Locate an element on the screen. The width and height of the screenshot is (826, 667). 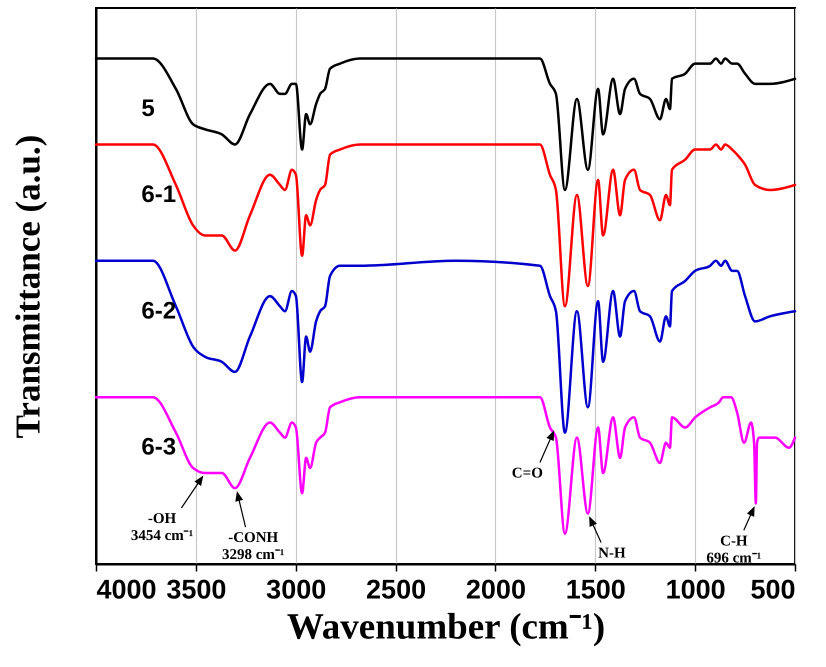
y-axis-title: Transmittance (a.u.) is located at coordinates (28, 286).